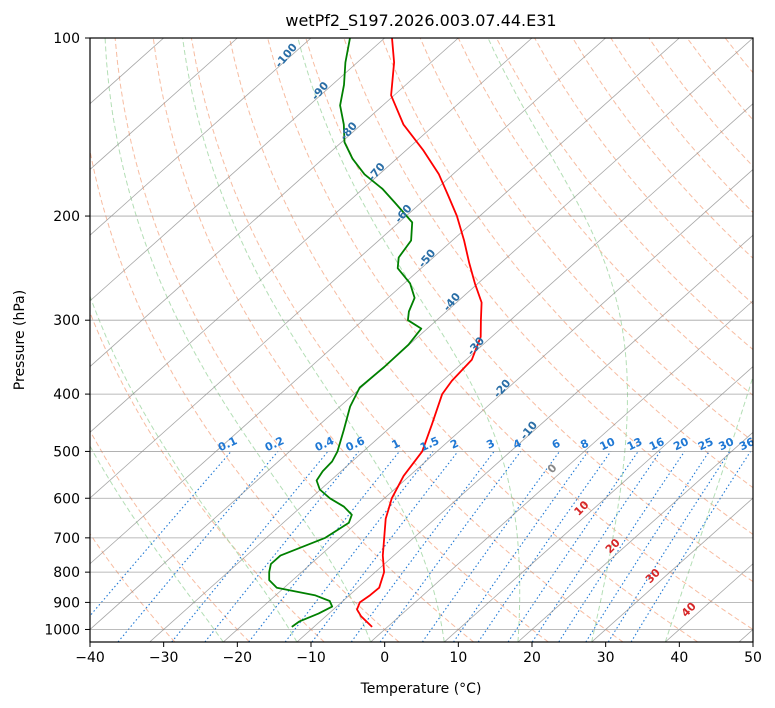  Describe the element at coordinates (311, 658) in the screenshot. I see `x-tick-label: −10` at that location.